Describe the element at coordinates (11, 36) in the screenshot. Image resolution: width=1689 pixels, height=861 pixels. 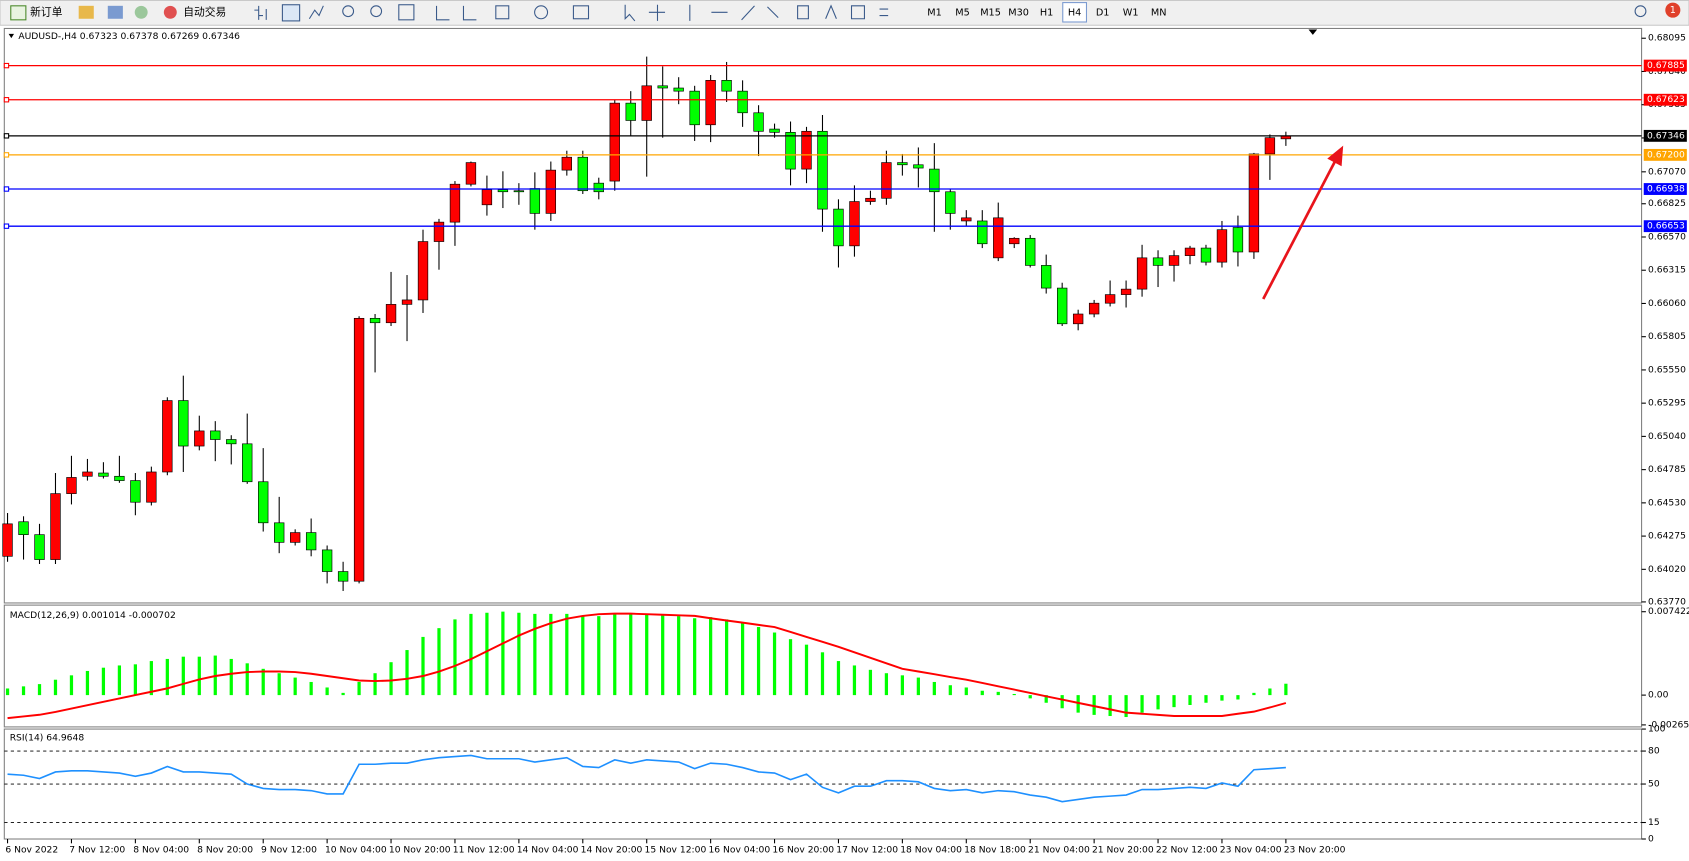
I see `header-marker` at that location.